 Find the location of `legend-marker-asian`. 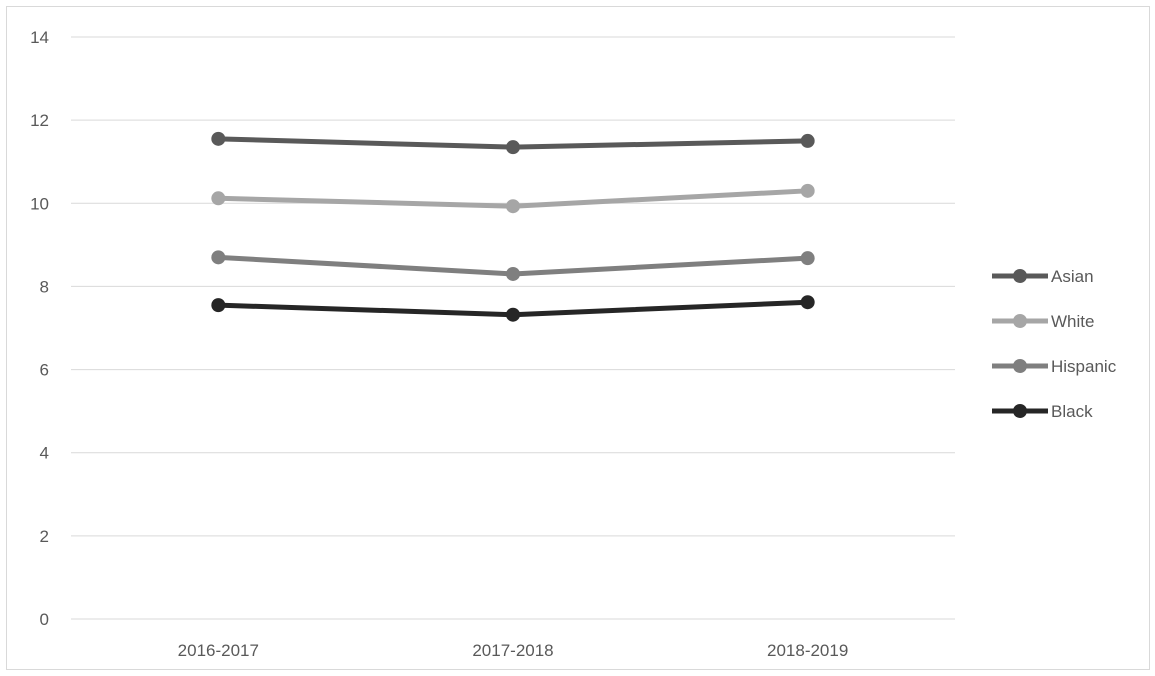

legend-marker-asian is located at coordinates (1020, 276).